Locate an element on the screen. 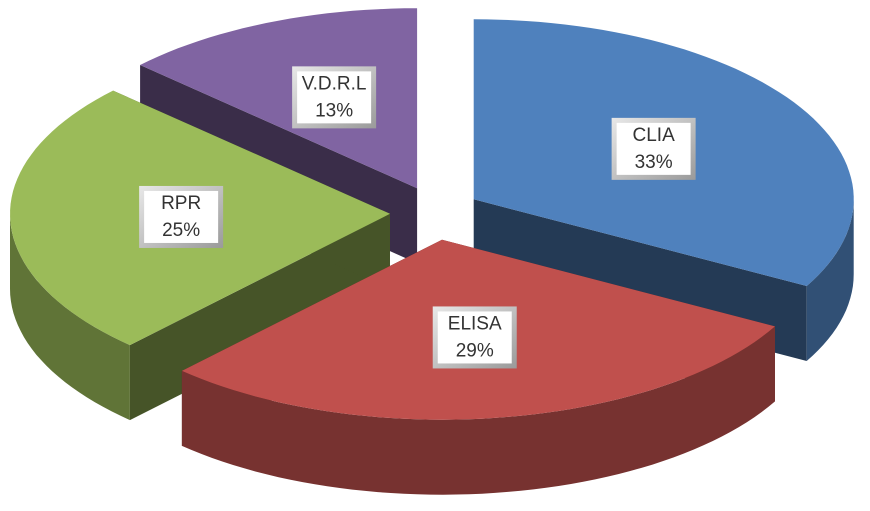 Image resolution: width=870 pixels, height=511 pixels. value-label: 33% is located at coordinates (654, 162).